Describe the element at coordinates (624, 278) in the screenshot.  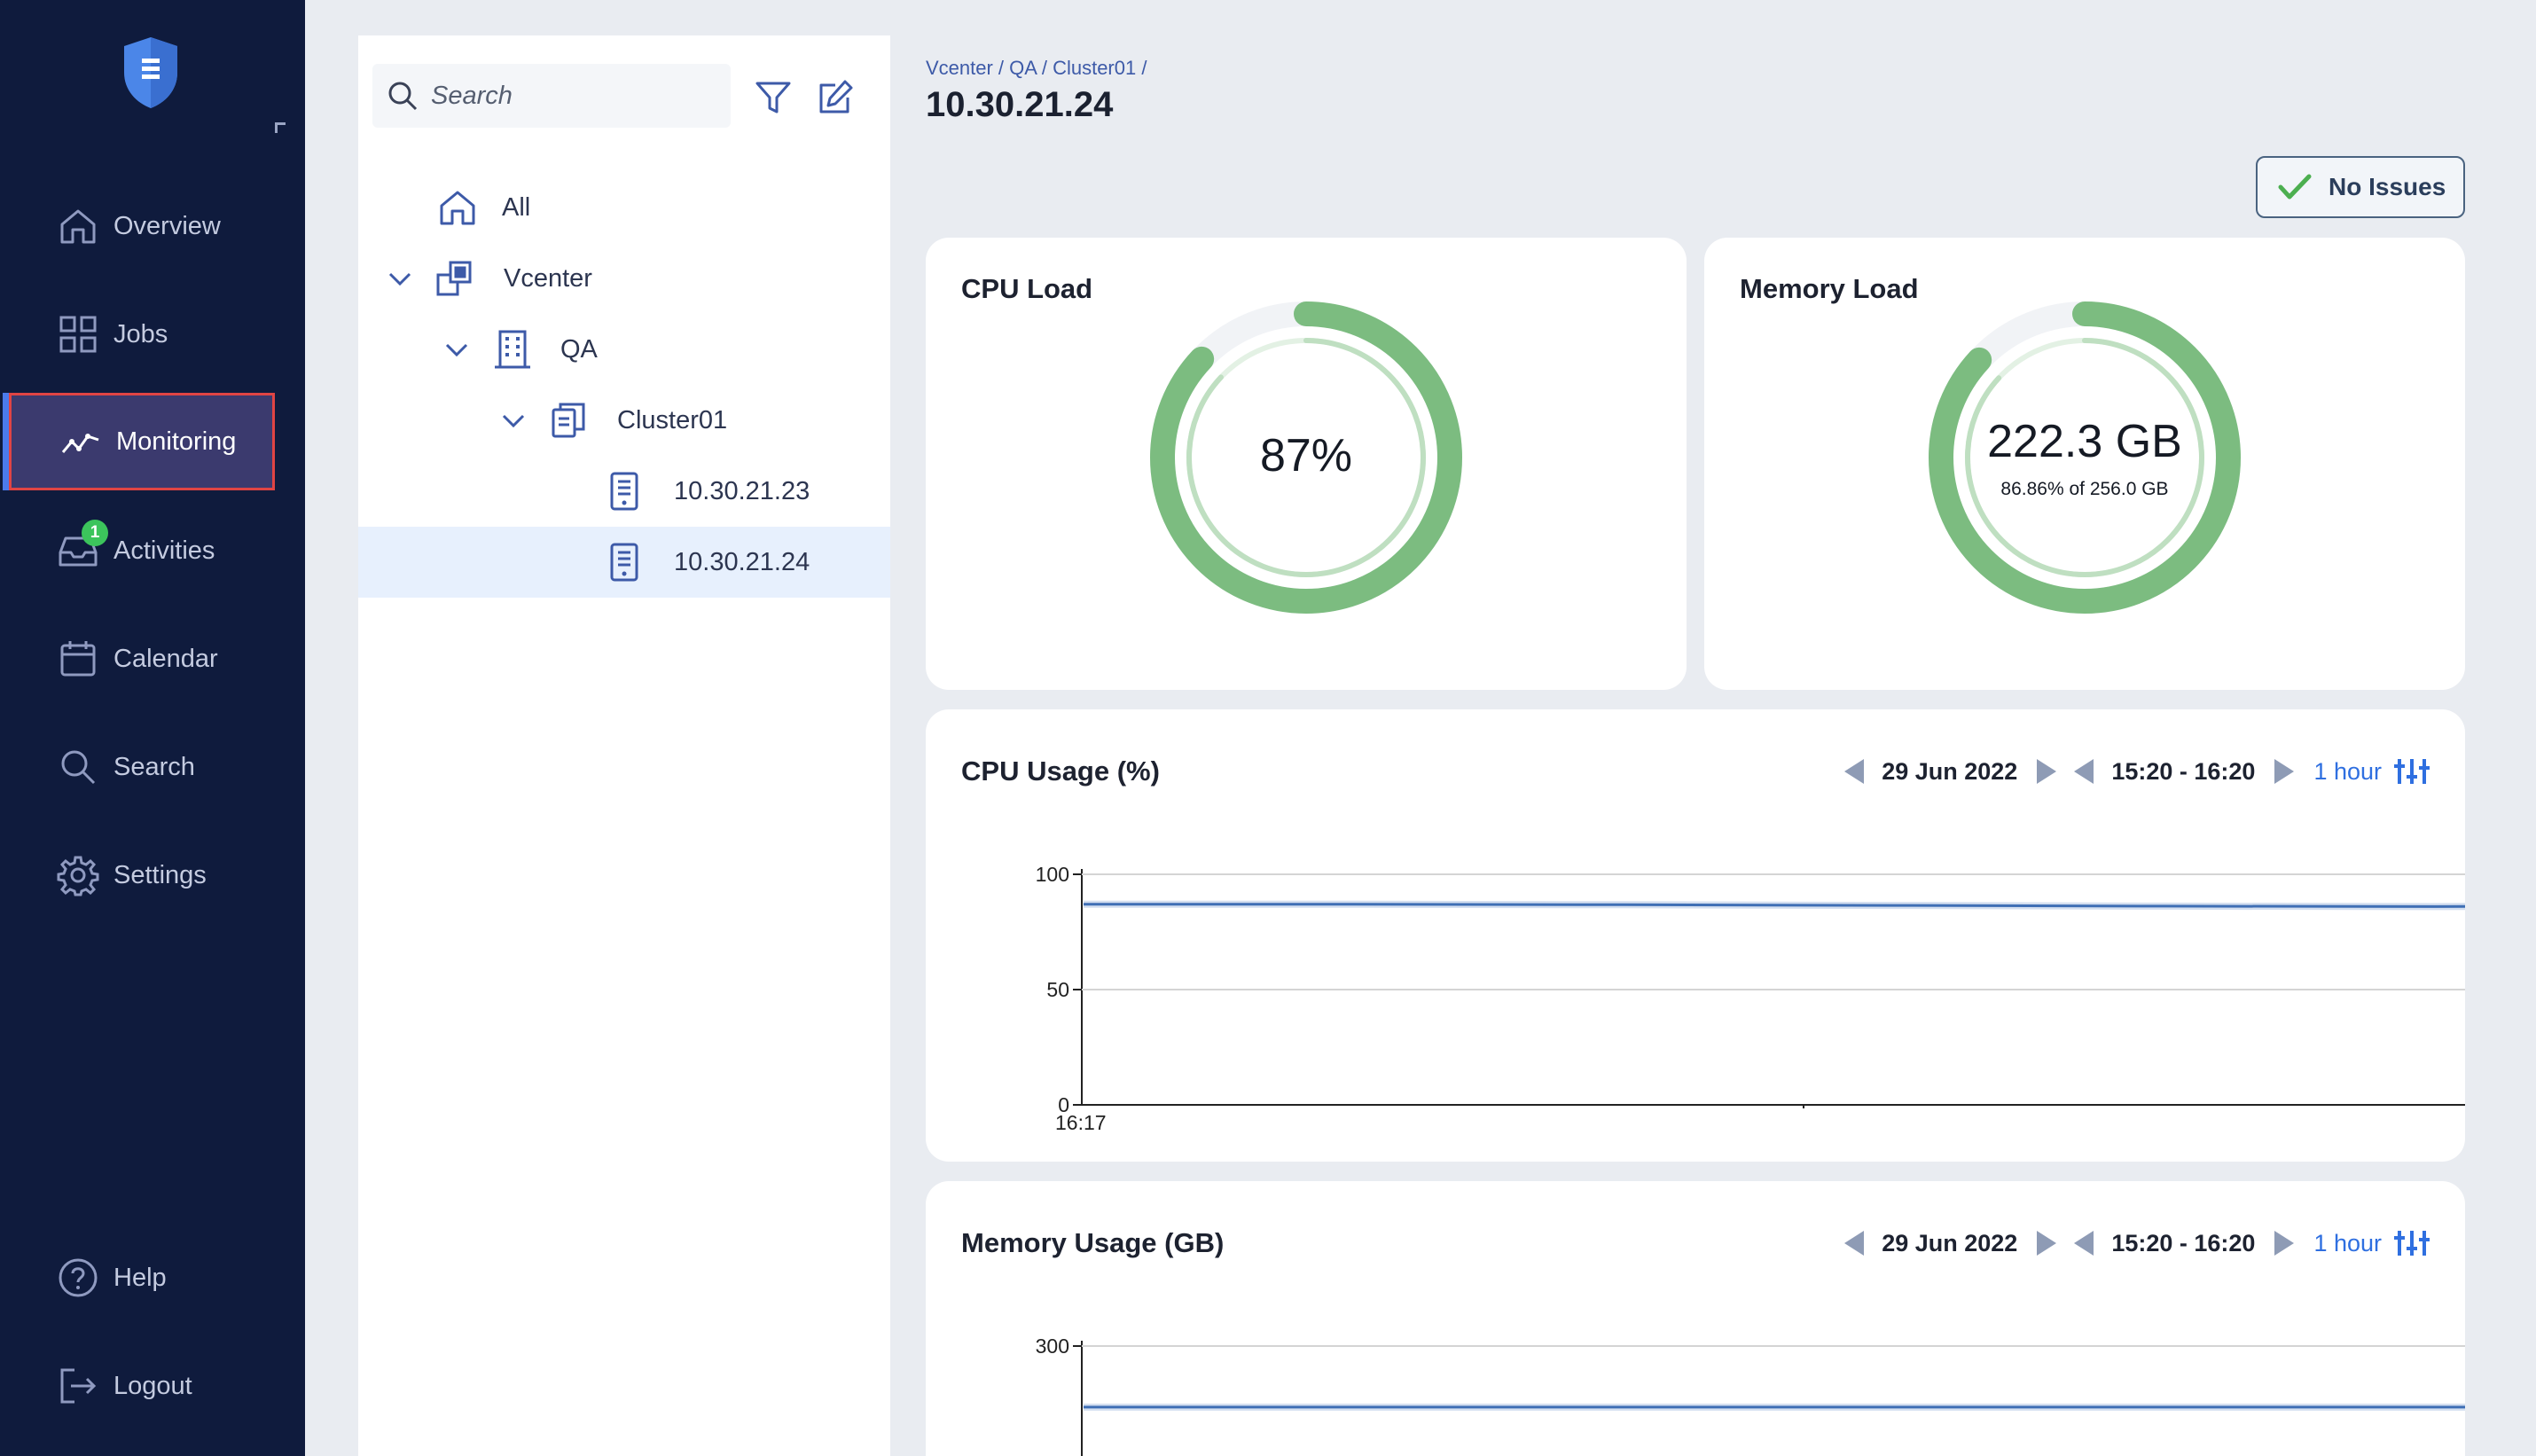
I see `tree-node-vcenter: Vcenter` at that location.